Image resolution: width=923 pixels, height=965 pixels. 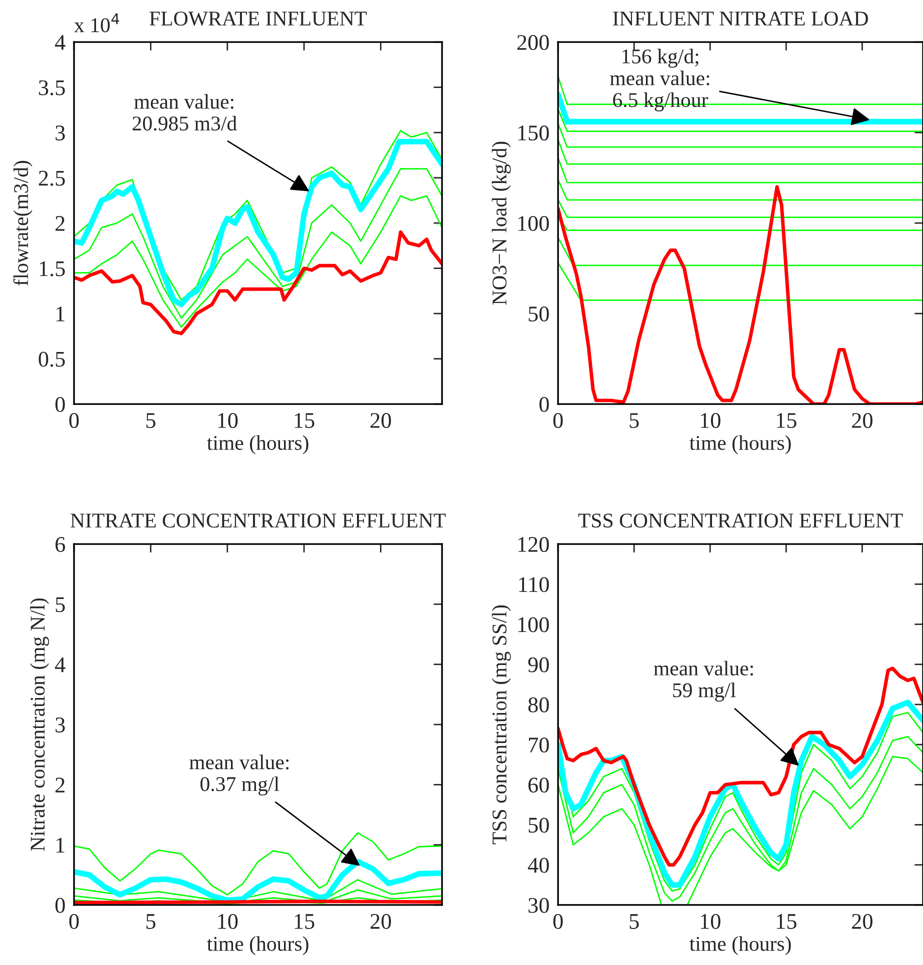 I want to click on y-tick-label: 150, so click(x=533, y=133).